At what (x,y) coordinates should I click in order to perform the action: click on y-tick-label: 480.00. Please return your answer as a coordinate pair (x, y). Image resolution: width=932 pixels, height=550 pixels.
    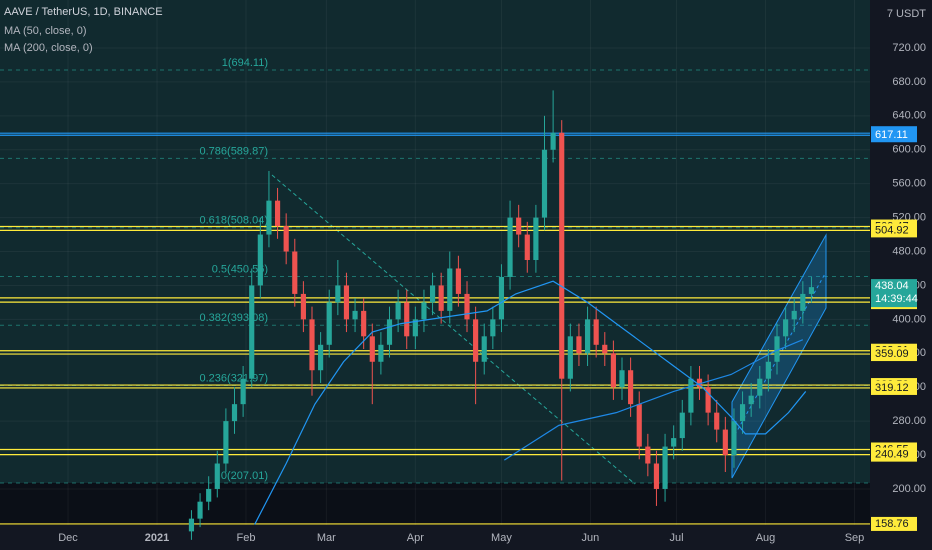
    Looking at the image, I should click on (909, 251).